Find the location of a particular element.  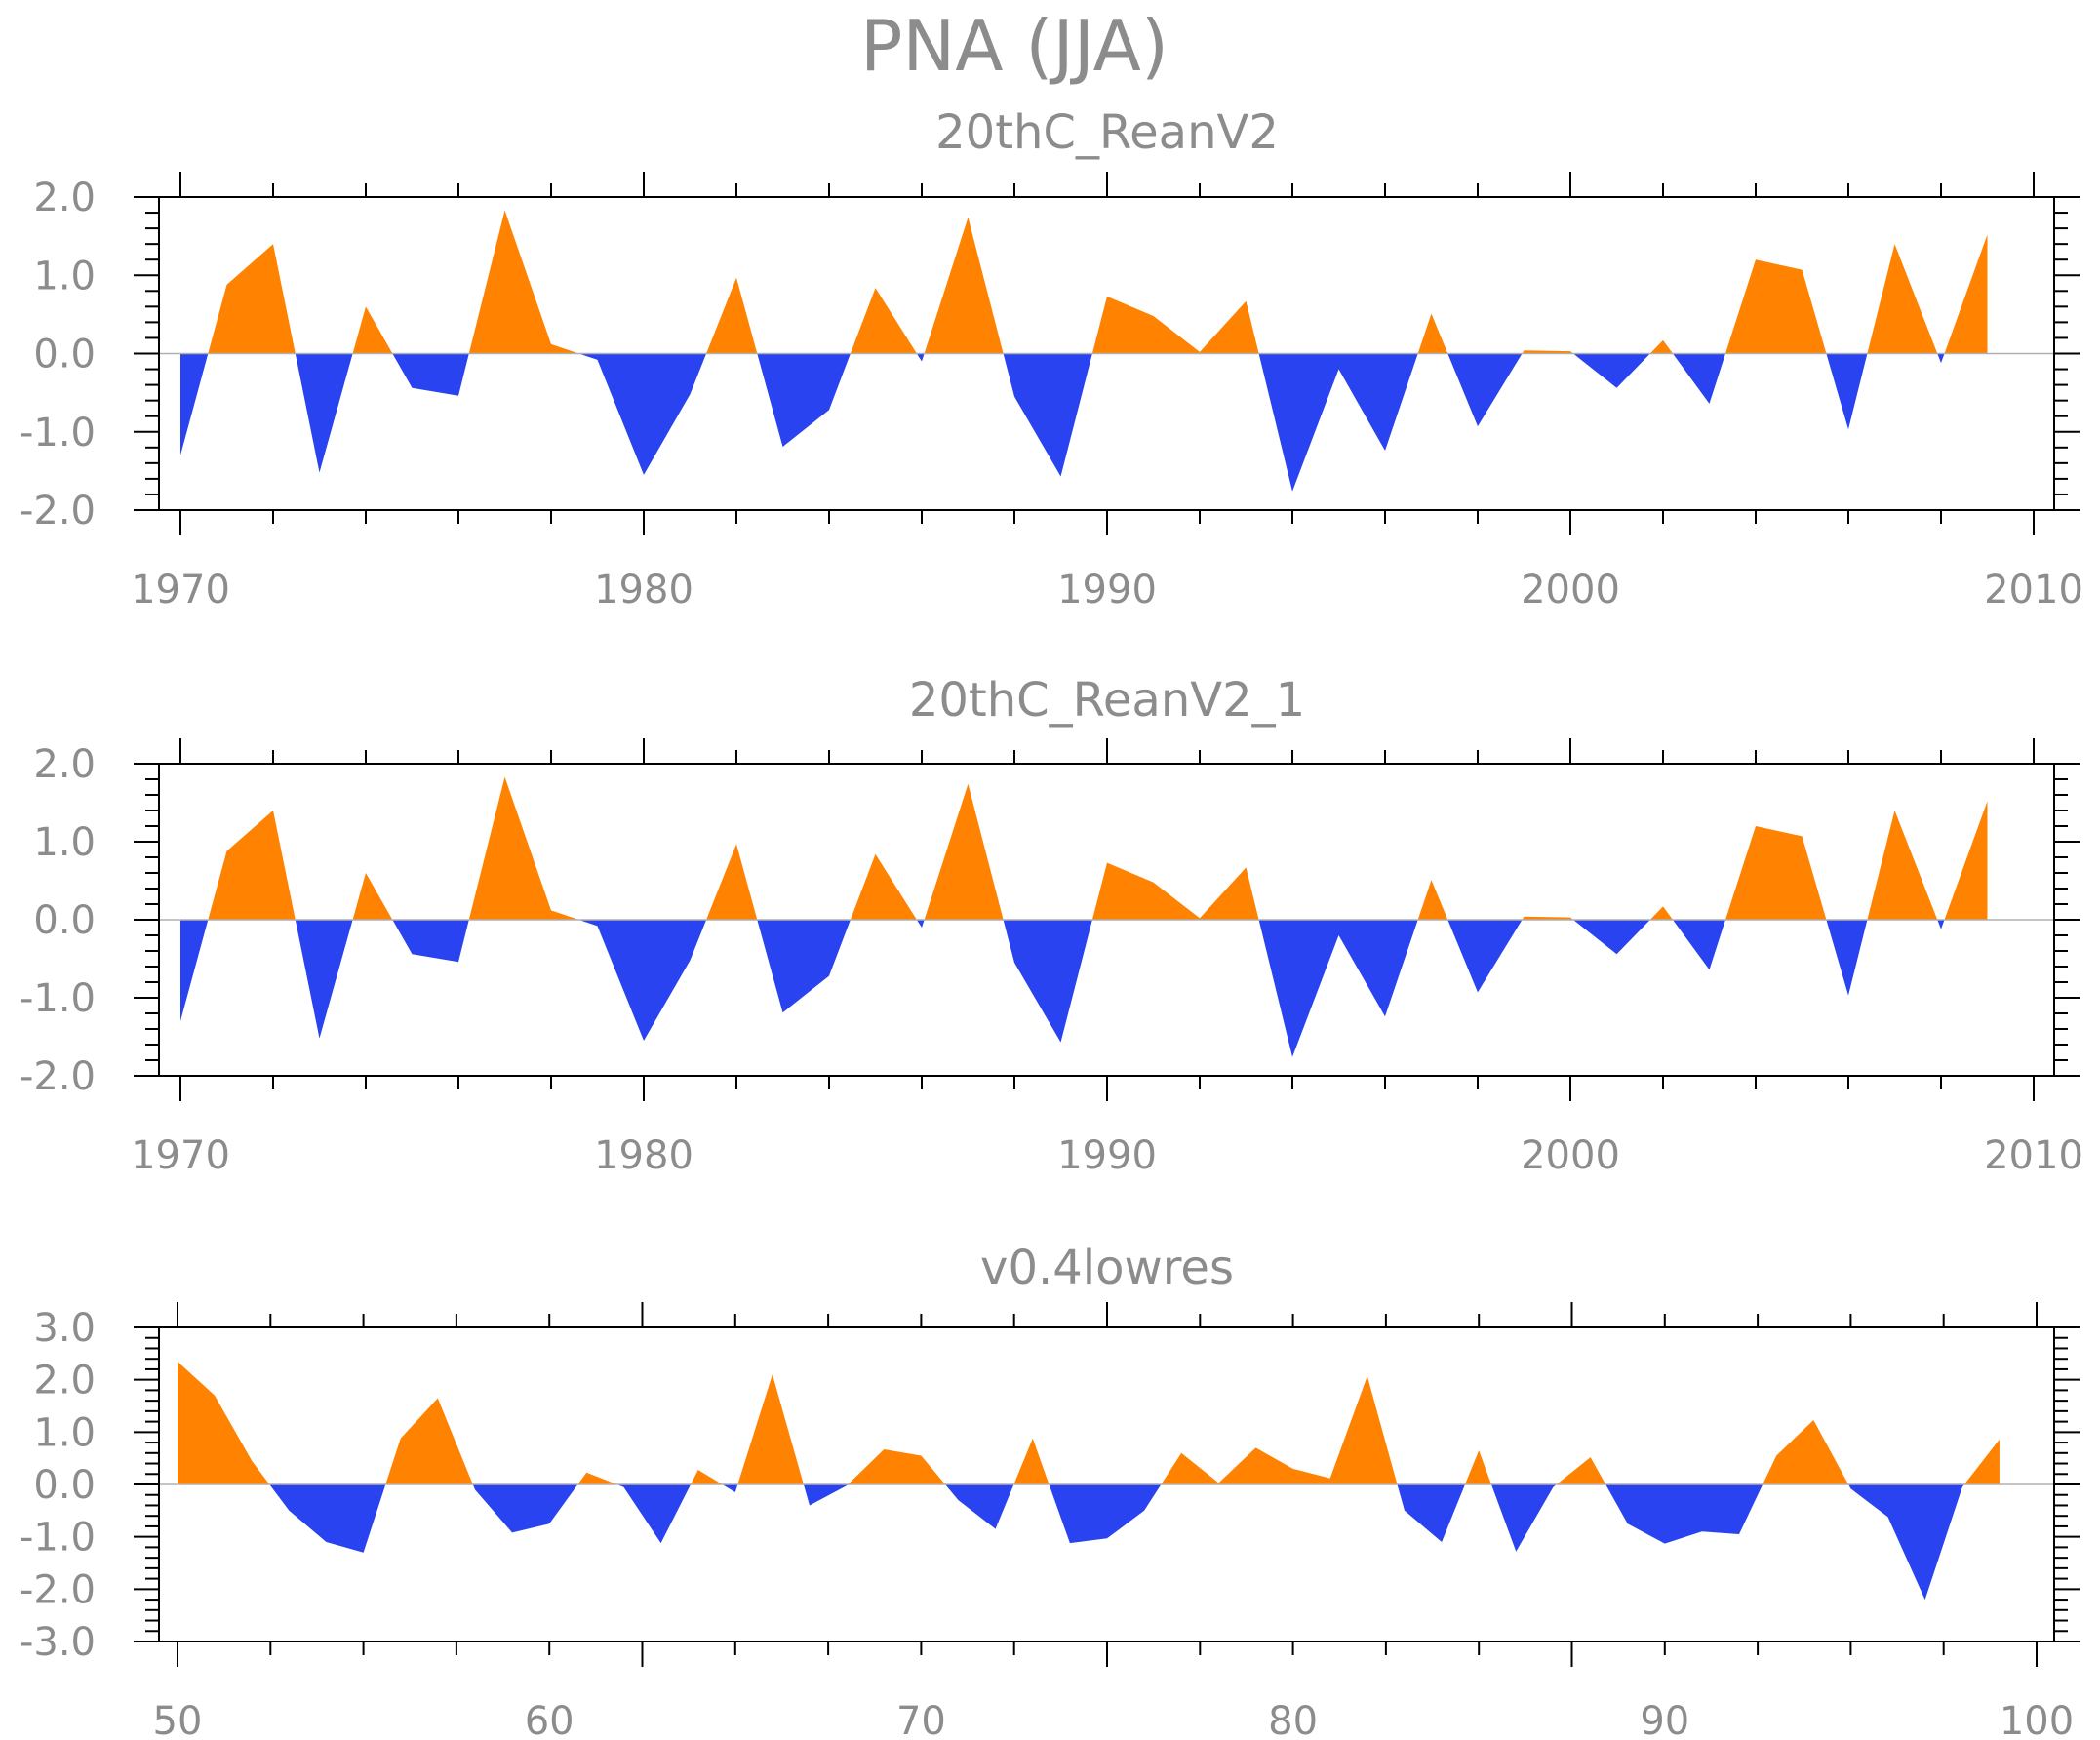

y-tick-label: 3.0 is located at coordinates (65, 1328).